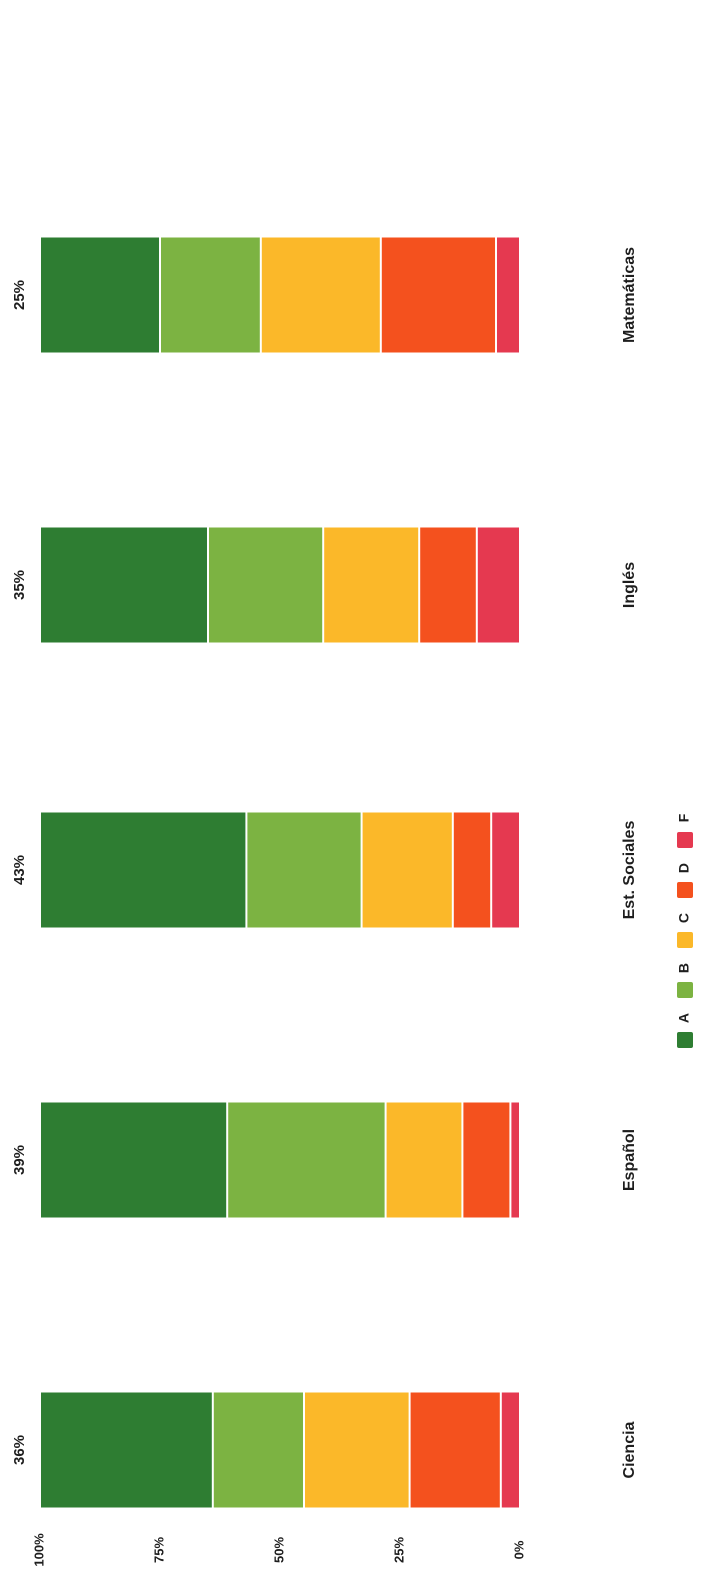 The height and width of the screenshot is (1583, 720). What do you see at coordinates (278, 1550) in the screenshot?
I see `axis-tick-label: 50%` at bounding box center [278, 1550].